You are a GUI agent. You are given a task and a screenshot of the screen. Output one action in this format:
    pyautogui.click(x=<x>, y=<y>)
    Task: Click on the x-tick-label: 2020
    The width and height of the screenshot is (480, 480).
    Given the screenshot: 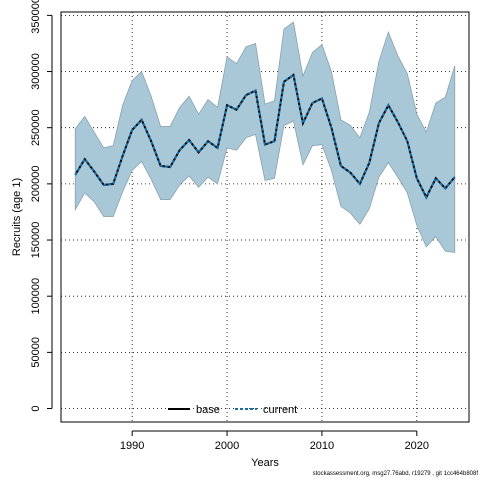 What is the action you would take?
    pyautogui.click(x=417, y=446)
    